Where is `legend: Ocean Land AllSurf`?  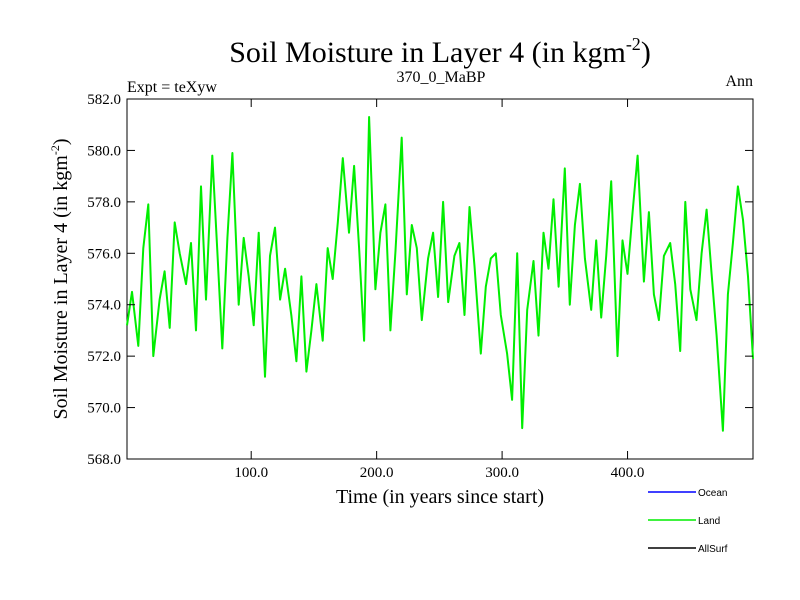
legend: Ocean Land AllSurf is located at coordinates (688, 521).